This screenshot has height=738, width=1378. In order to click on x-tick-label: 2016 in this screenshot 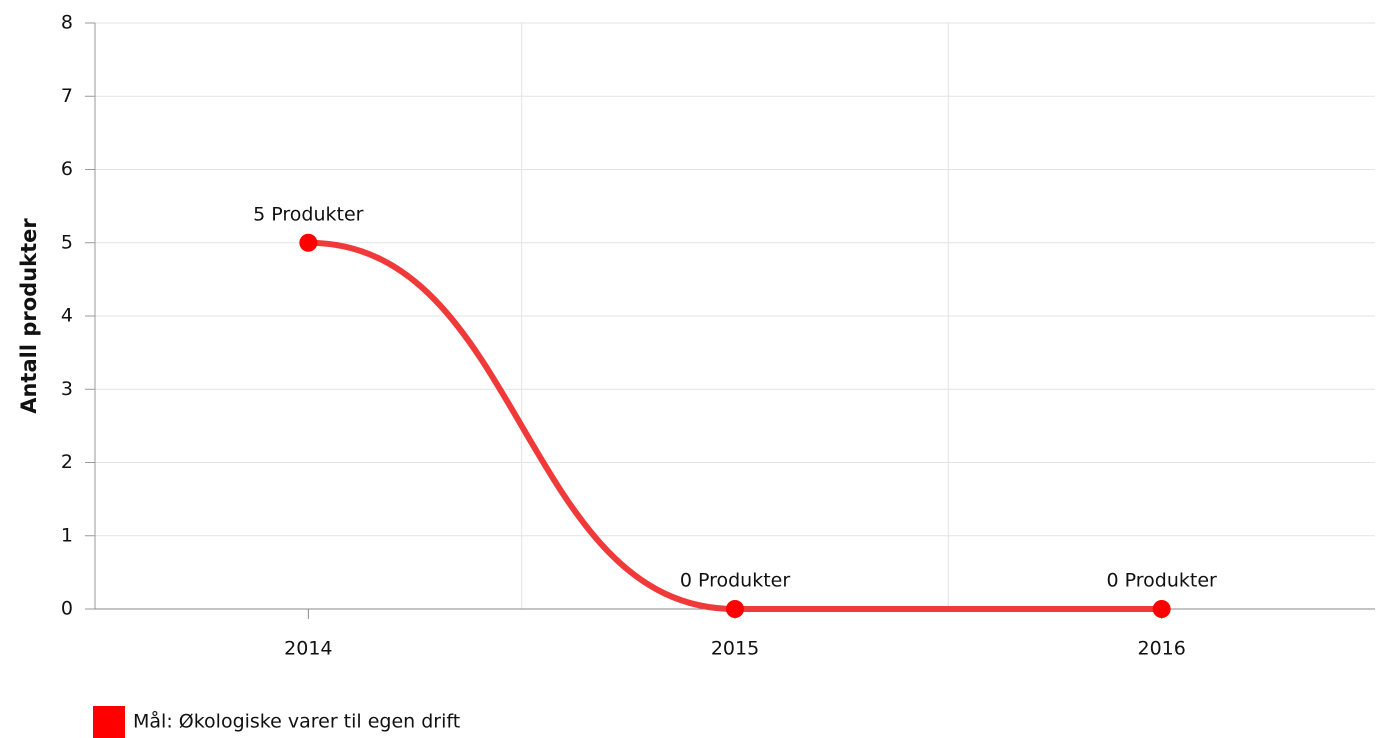, I will do `click(1161, 649)`.